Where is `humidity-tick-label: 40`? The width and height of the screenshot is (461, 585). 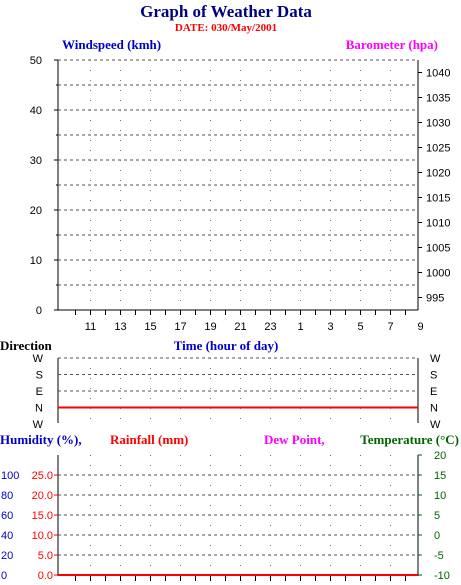
humidity-tick-label: 40 is located at coordinates (7, 536).